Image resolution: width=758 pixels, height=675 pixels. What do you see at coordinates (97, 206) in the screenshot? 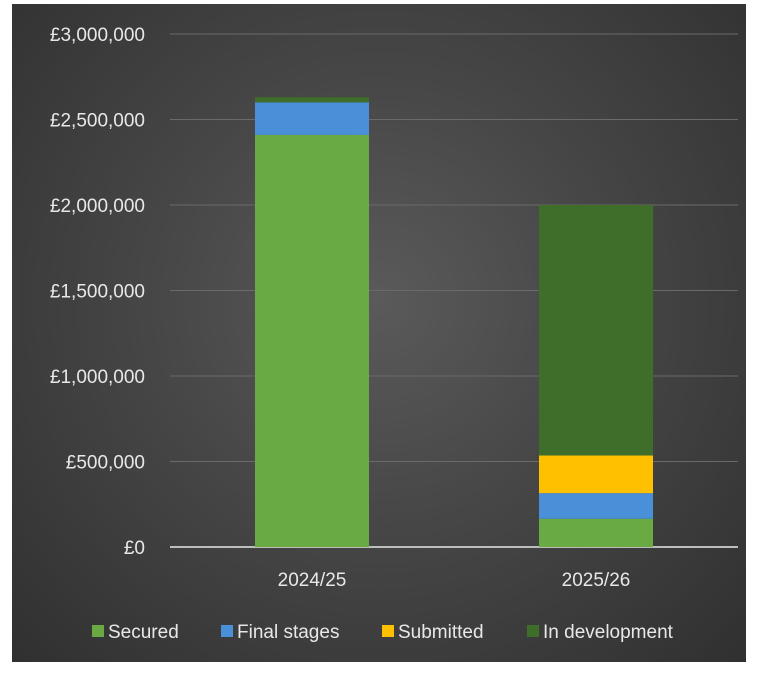
I see `y-tick-label: £2,000,000` at bounding box center [97, 206].